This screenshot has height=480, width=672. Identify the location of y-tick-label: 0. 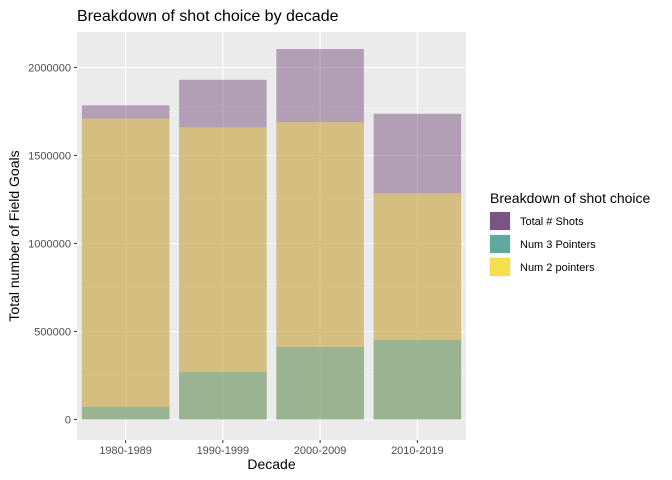
(68, 421).